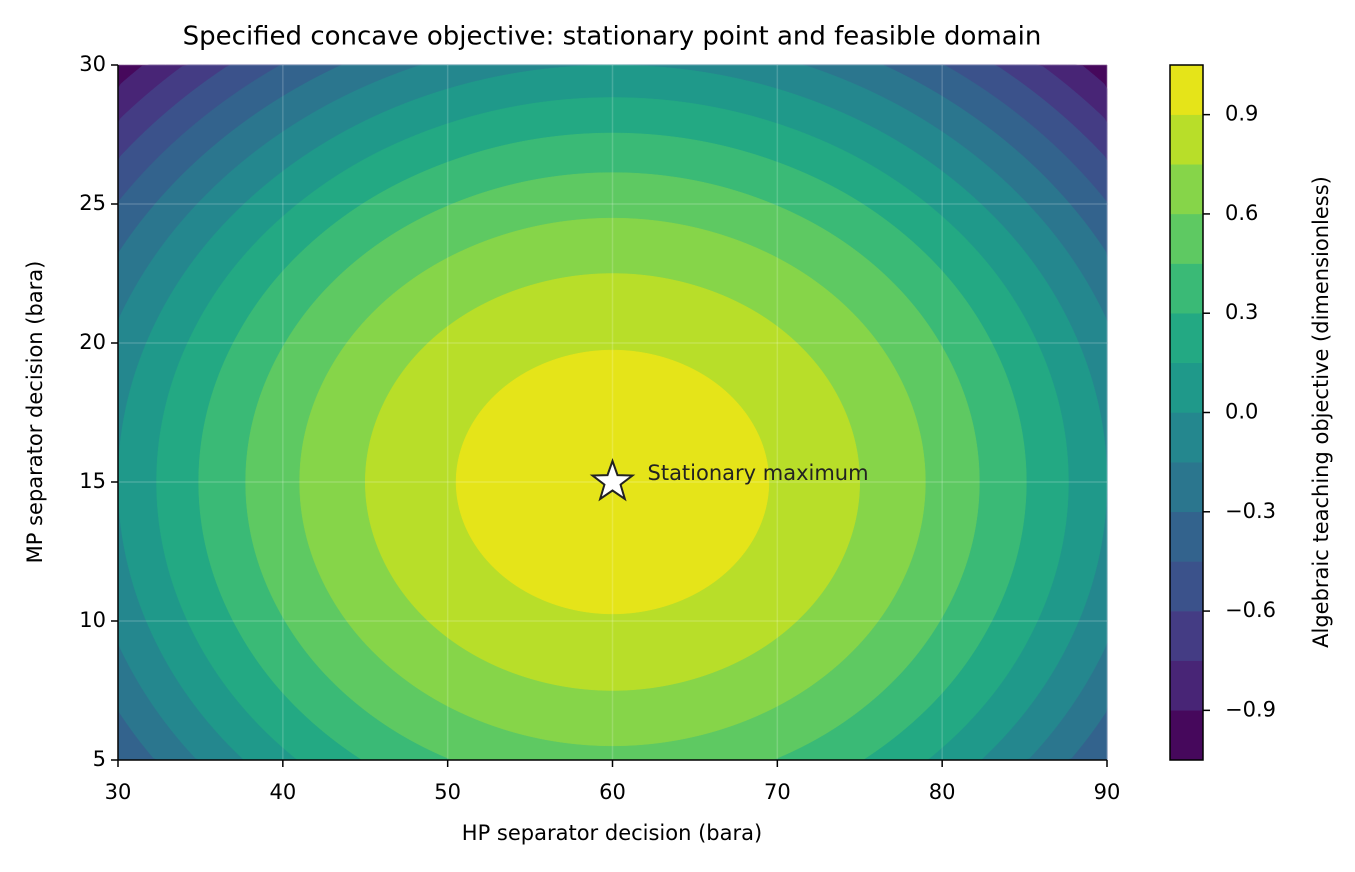  Describe the element at coordinates (1107, 792) in the screenshot. I see `x-tick-label: 90` at that location.